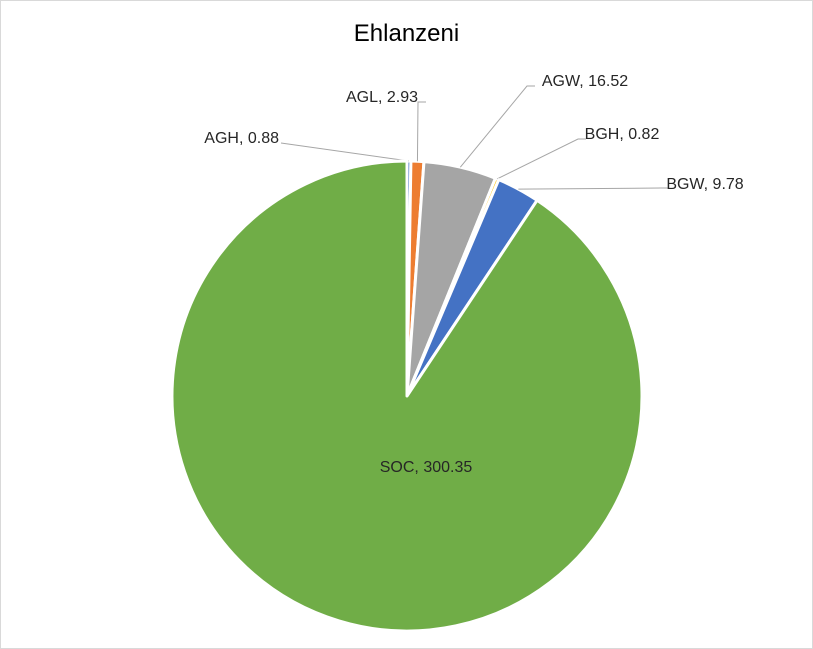  What do you see at coordinates (406, 33) in the screenshot?
I see `chart-title: Ehlanzeni` at bounding box center [406, 33].